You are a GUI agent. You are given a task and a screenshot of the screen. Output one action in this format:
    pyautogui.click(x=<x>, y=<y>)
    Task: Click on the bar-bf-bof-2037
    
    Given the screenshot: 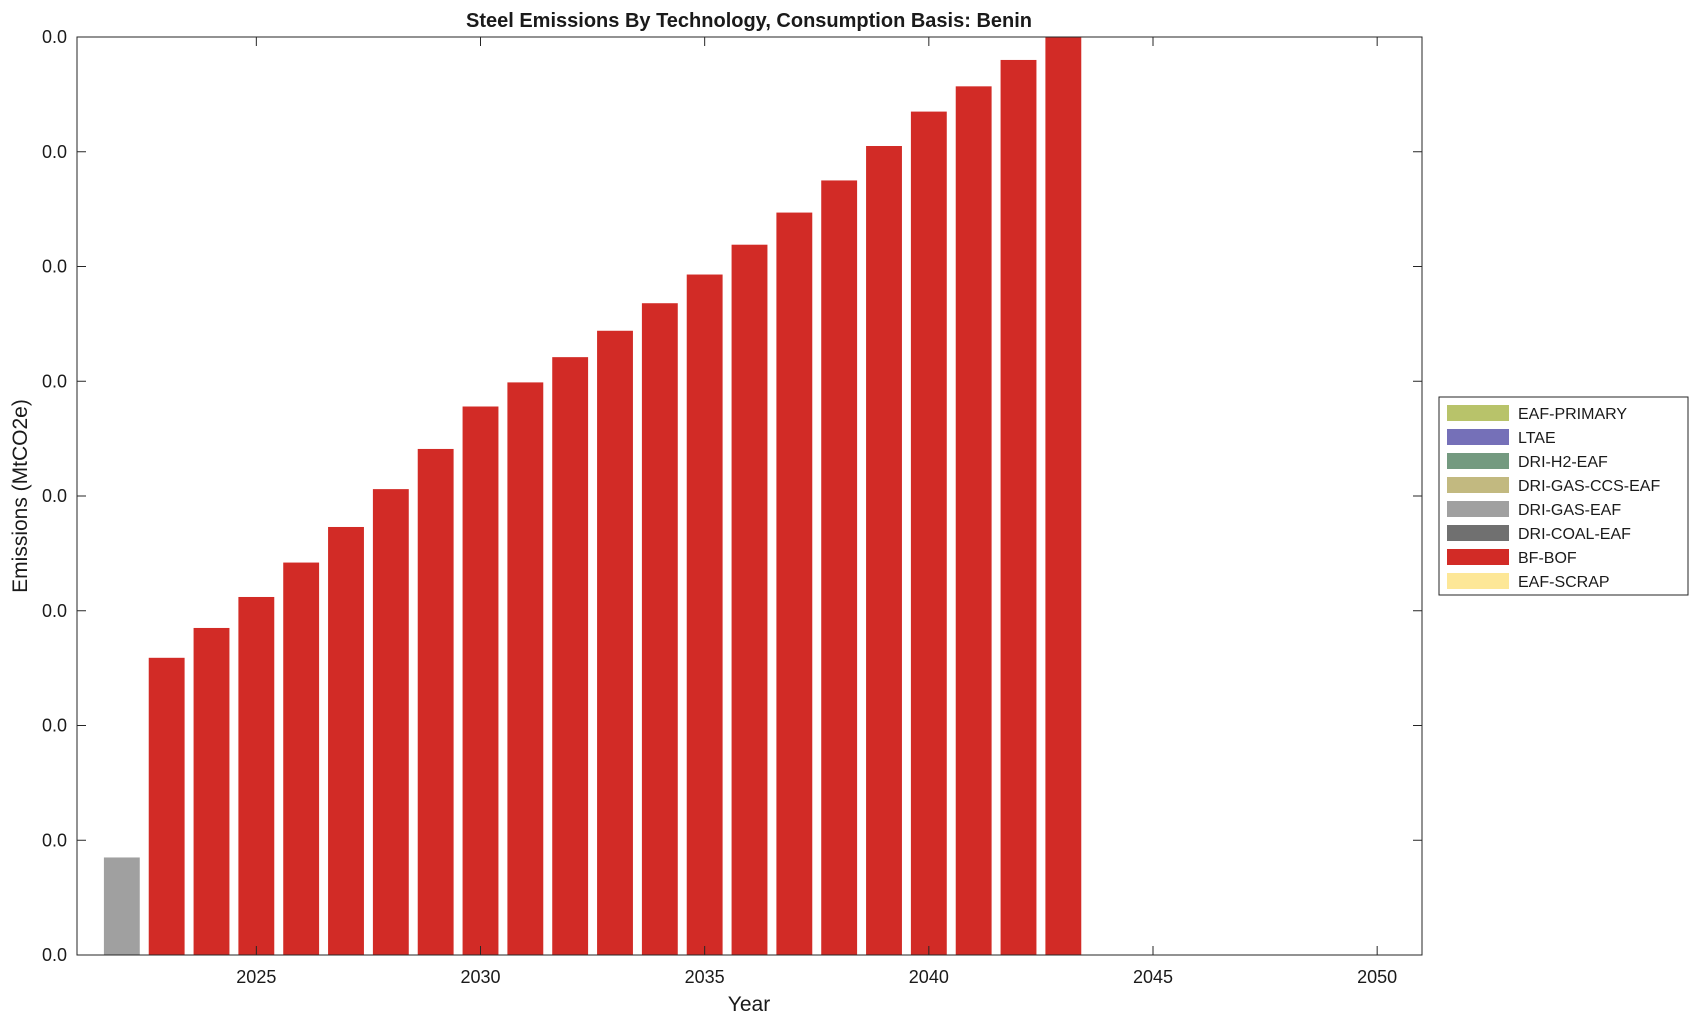 What is the action you would take?
    pyautogui.click(x=794, y=583)
    